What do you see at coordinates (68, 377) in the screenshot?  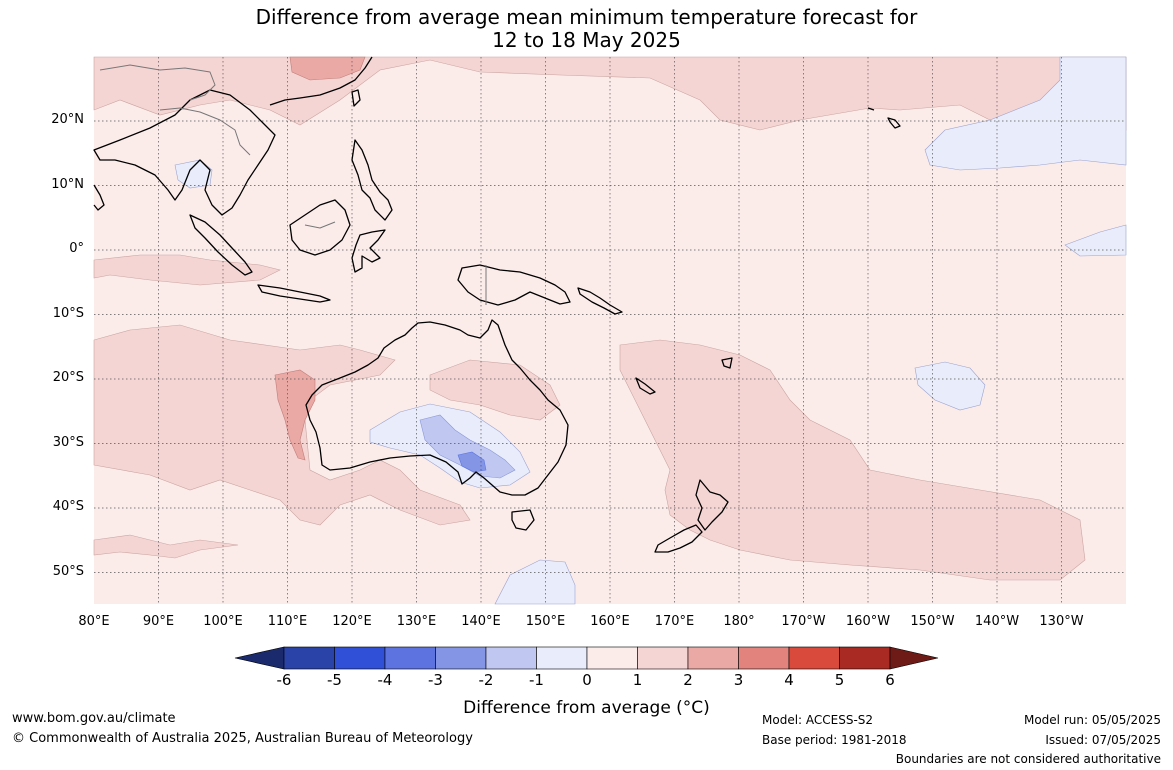 I see `lat-label: 20°S` at bounding box center [68, 377].